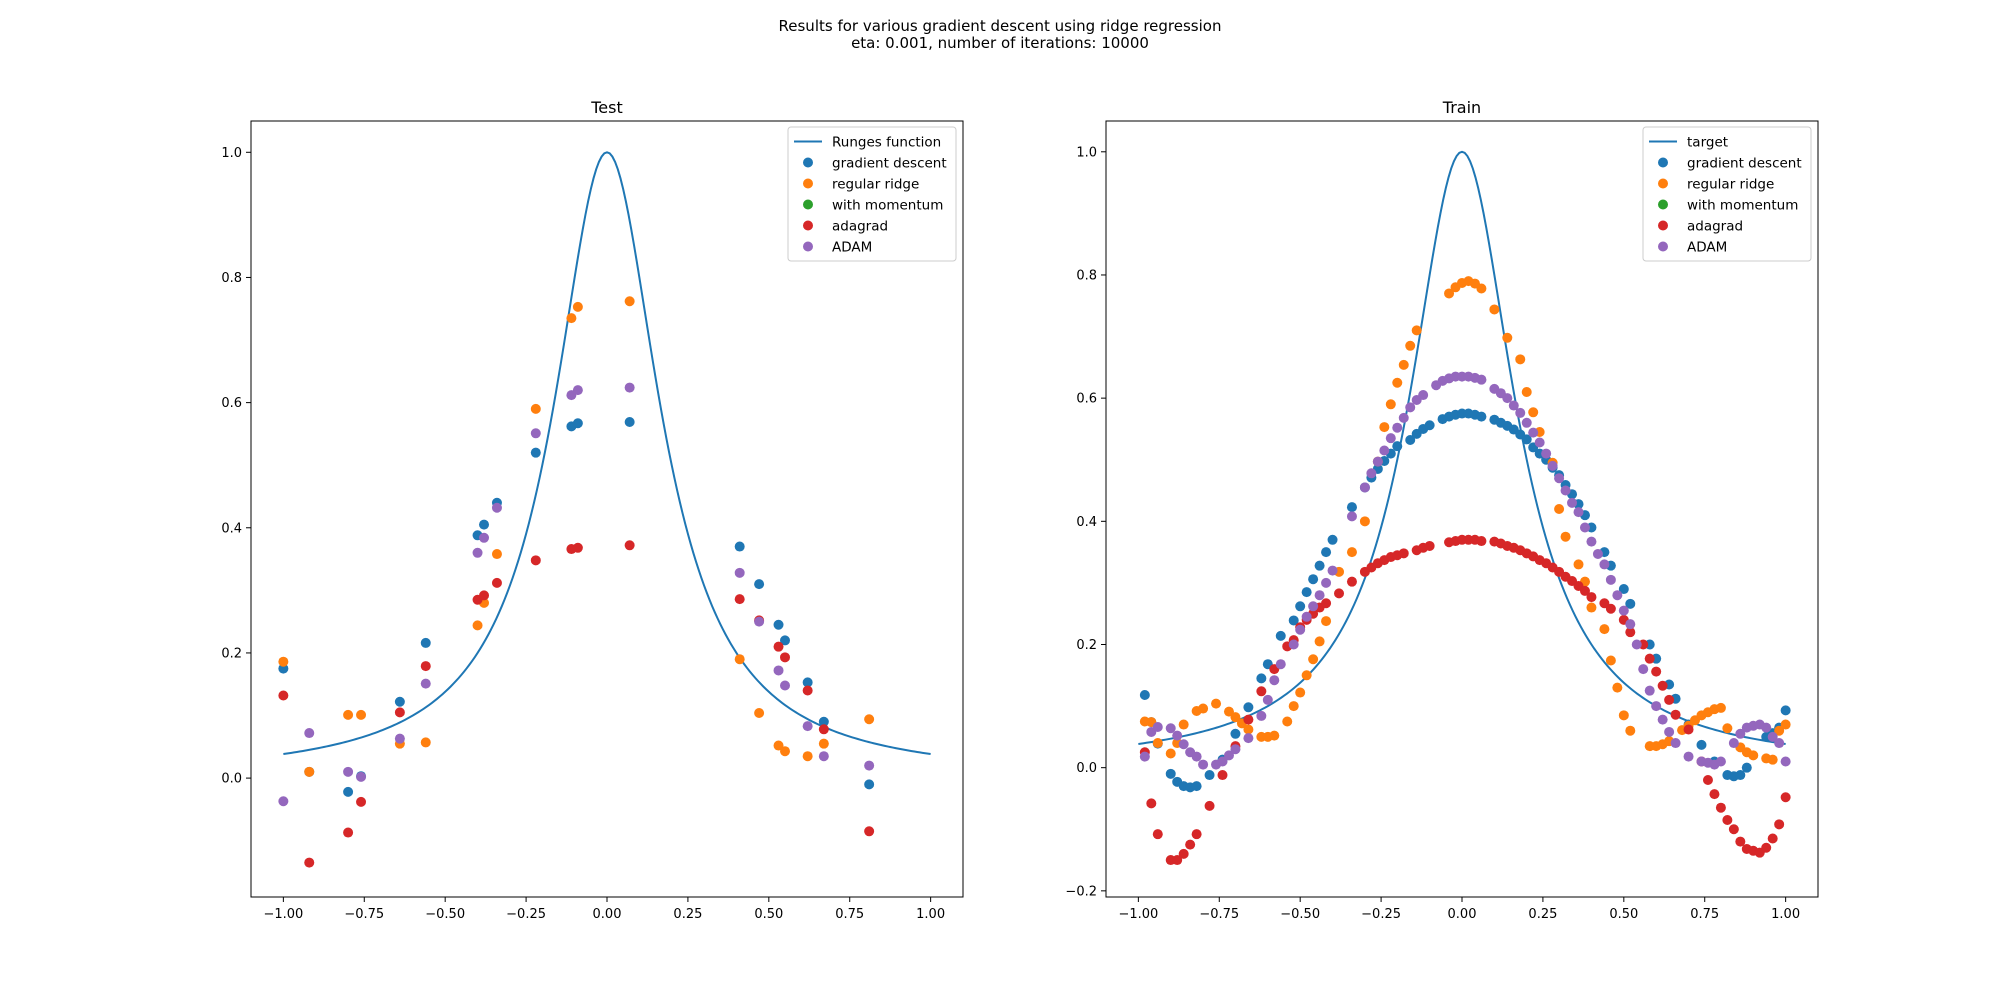 This screenshot has width=2000, height=1000. What do you see at coordinates (231, 653) in the screenshot?
I see `y-tick-label: 0.2` at bounding box center [231, 653].